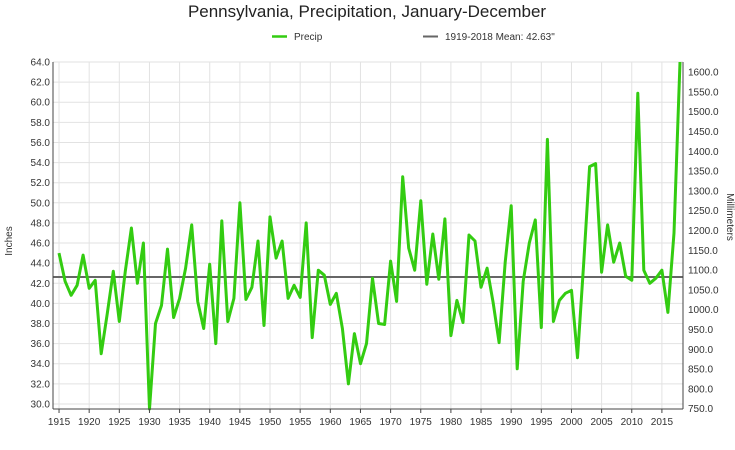  Describe the element at coordinates (41, 284) in the screenshot. I see `y-left-tick-label: 42.0` at that location.